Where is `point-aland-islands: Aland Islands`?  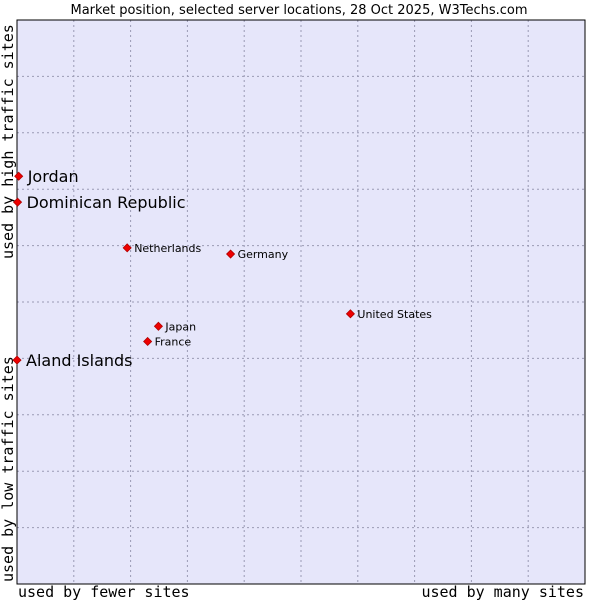
point-aland-islands: Aland Islands is located at coordinates (72, 360).